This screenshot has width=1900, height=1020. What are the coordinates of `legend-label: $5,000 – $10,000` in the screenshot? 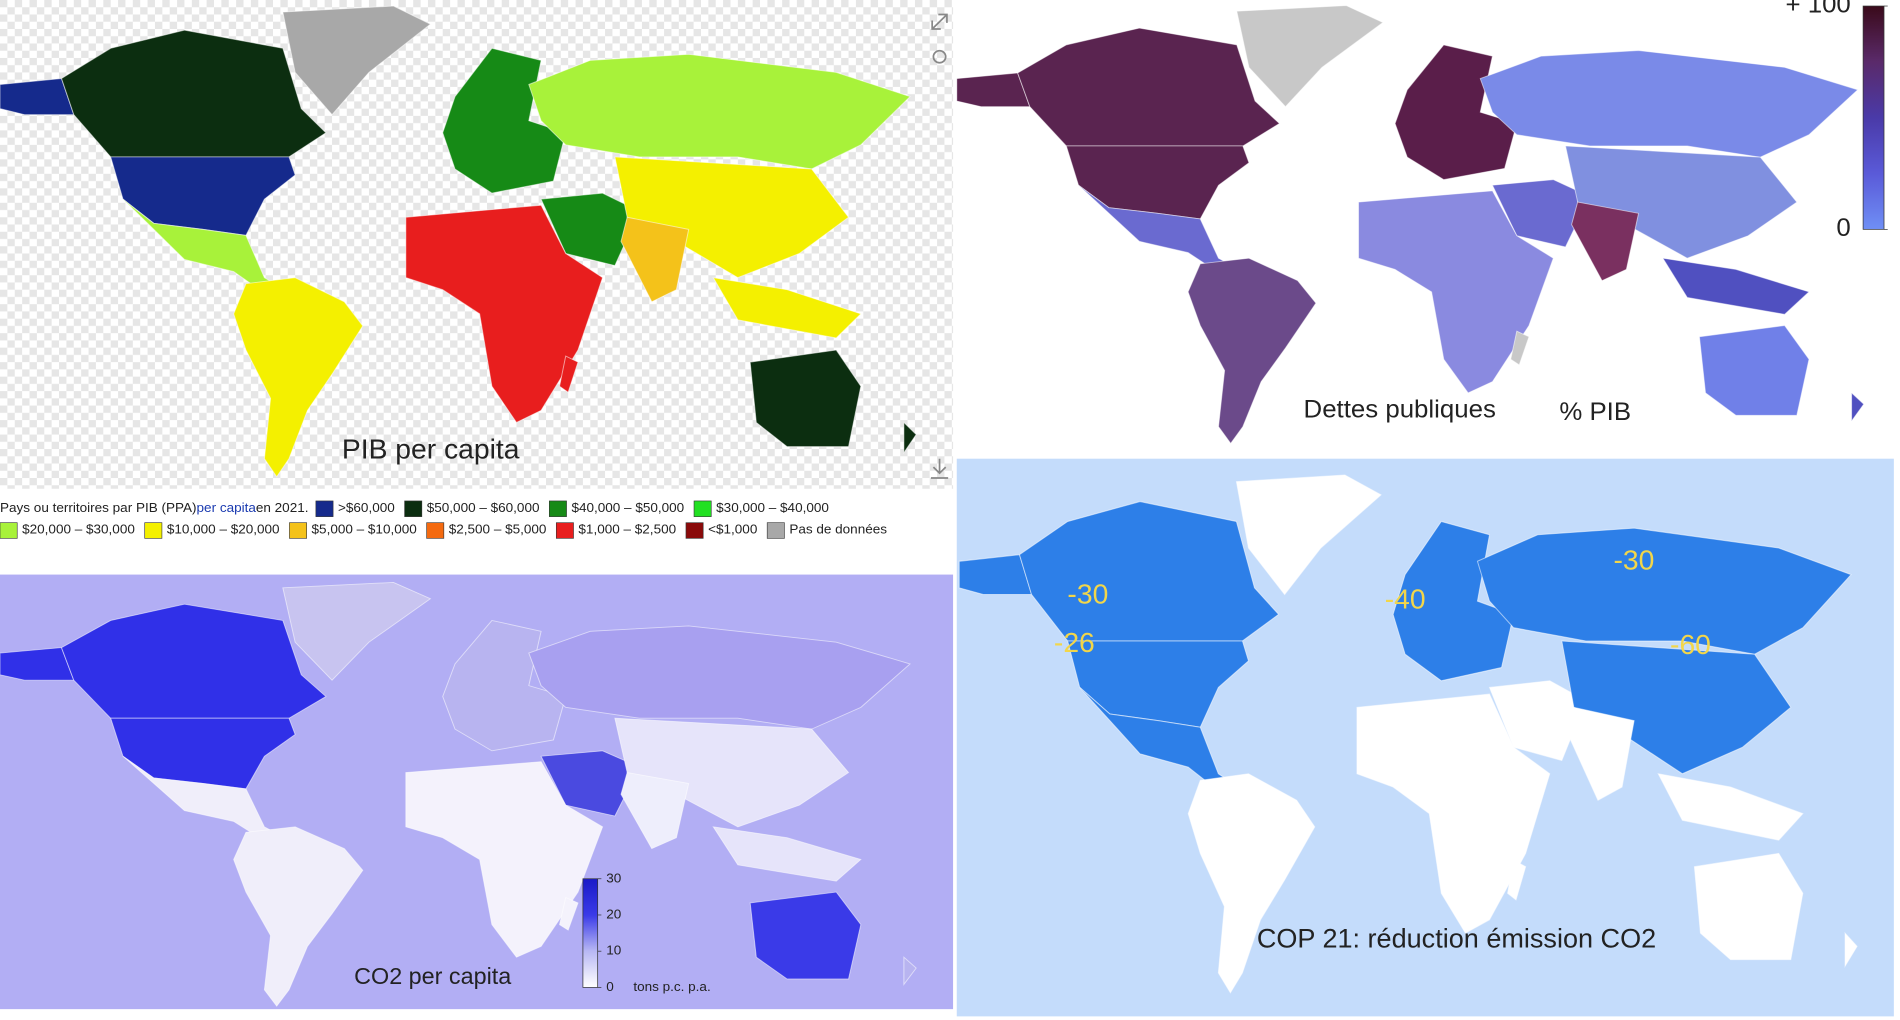 It's located at (364, 529).